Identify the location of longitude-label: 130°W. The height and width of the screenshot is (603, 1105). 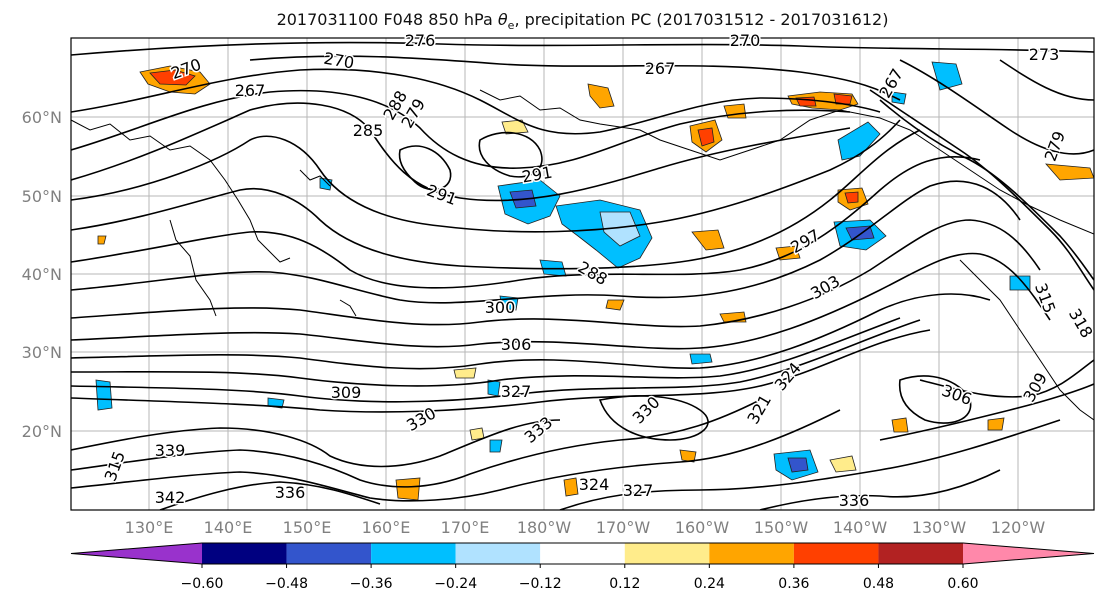
(939, 527).